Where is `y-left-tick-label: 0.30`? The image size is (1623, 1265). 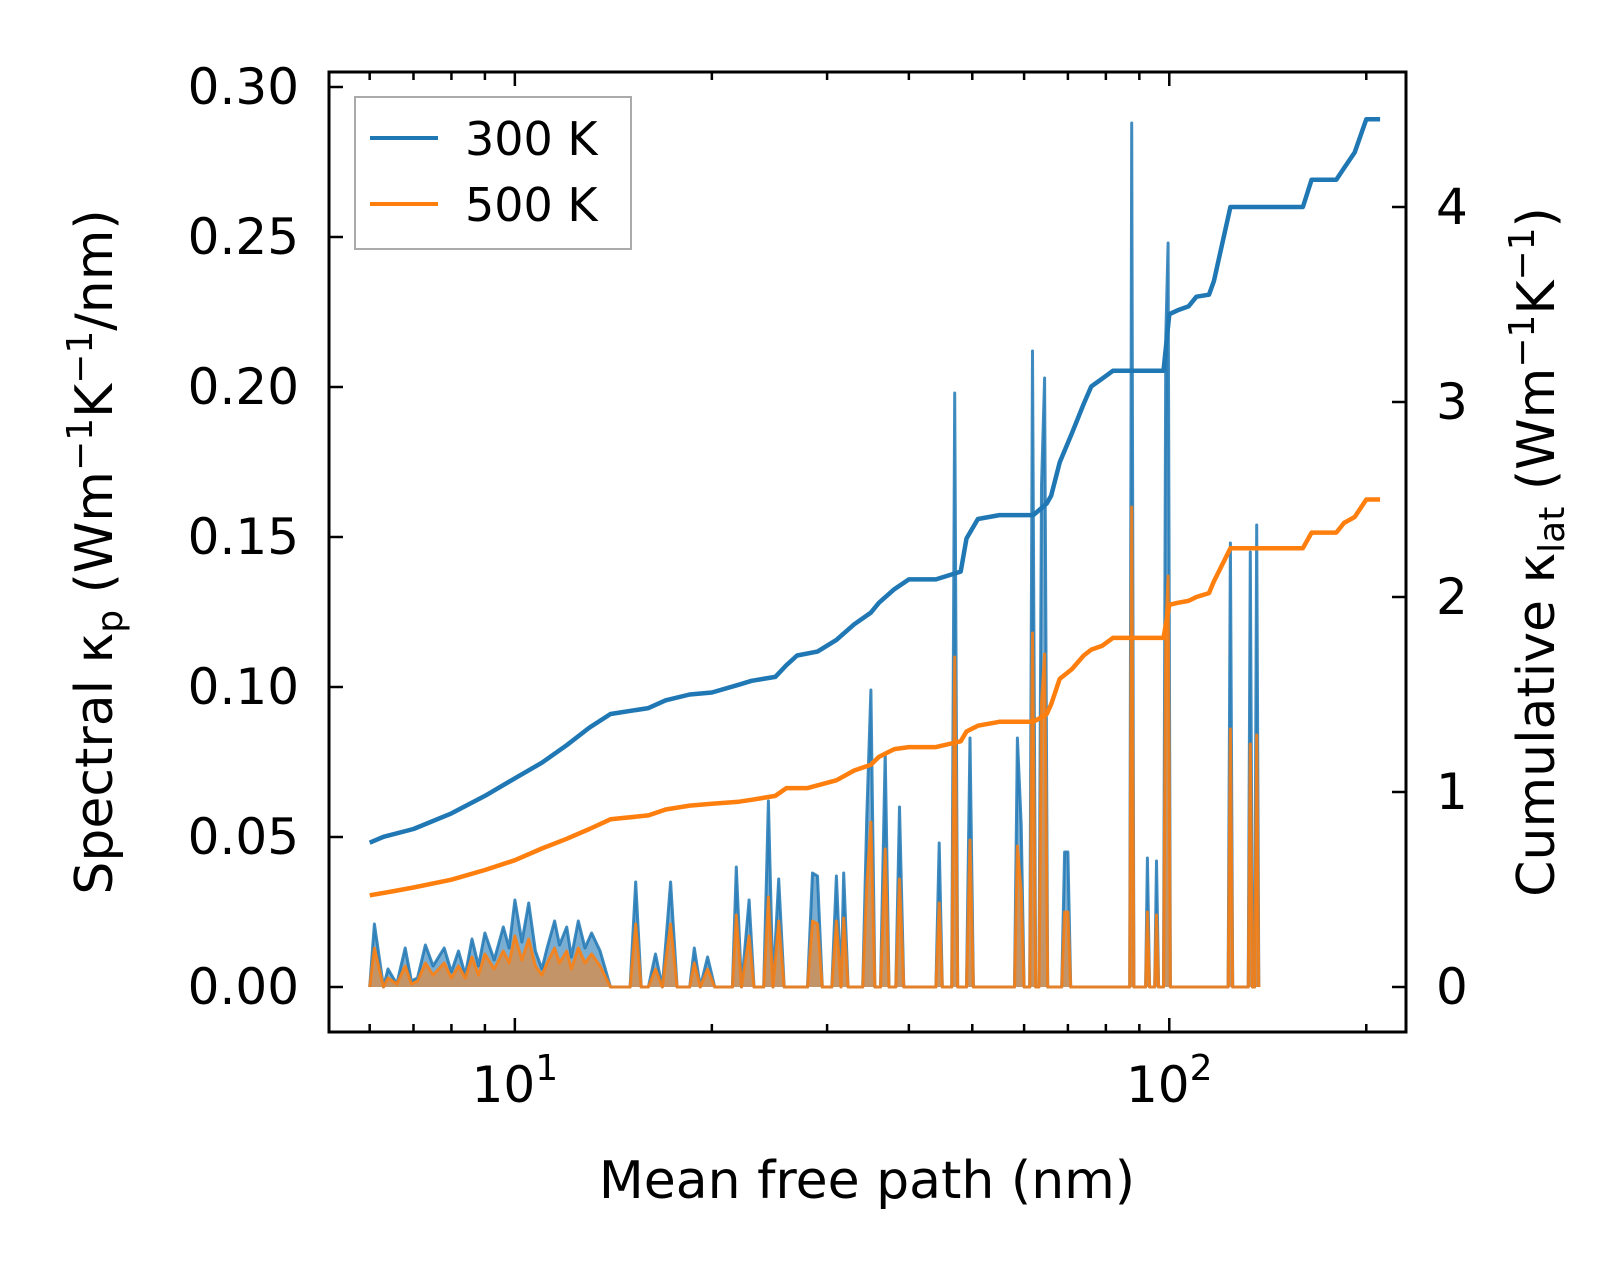
y-left-tick-label: 0.30 is located at coordinates (243, 87).